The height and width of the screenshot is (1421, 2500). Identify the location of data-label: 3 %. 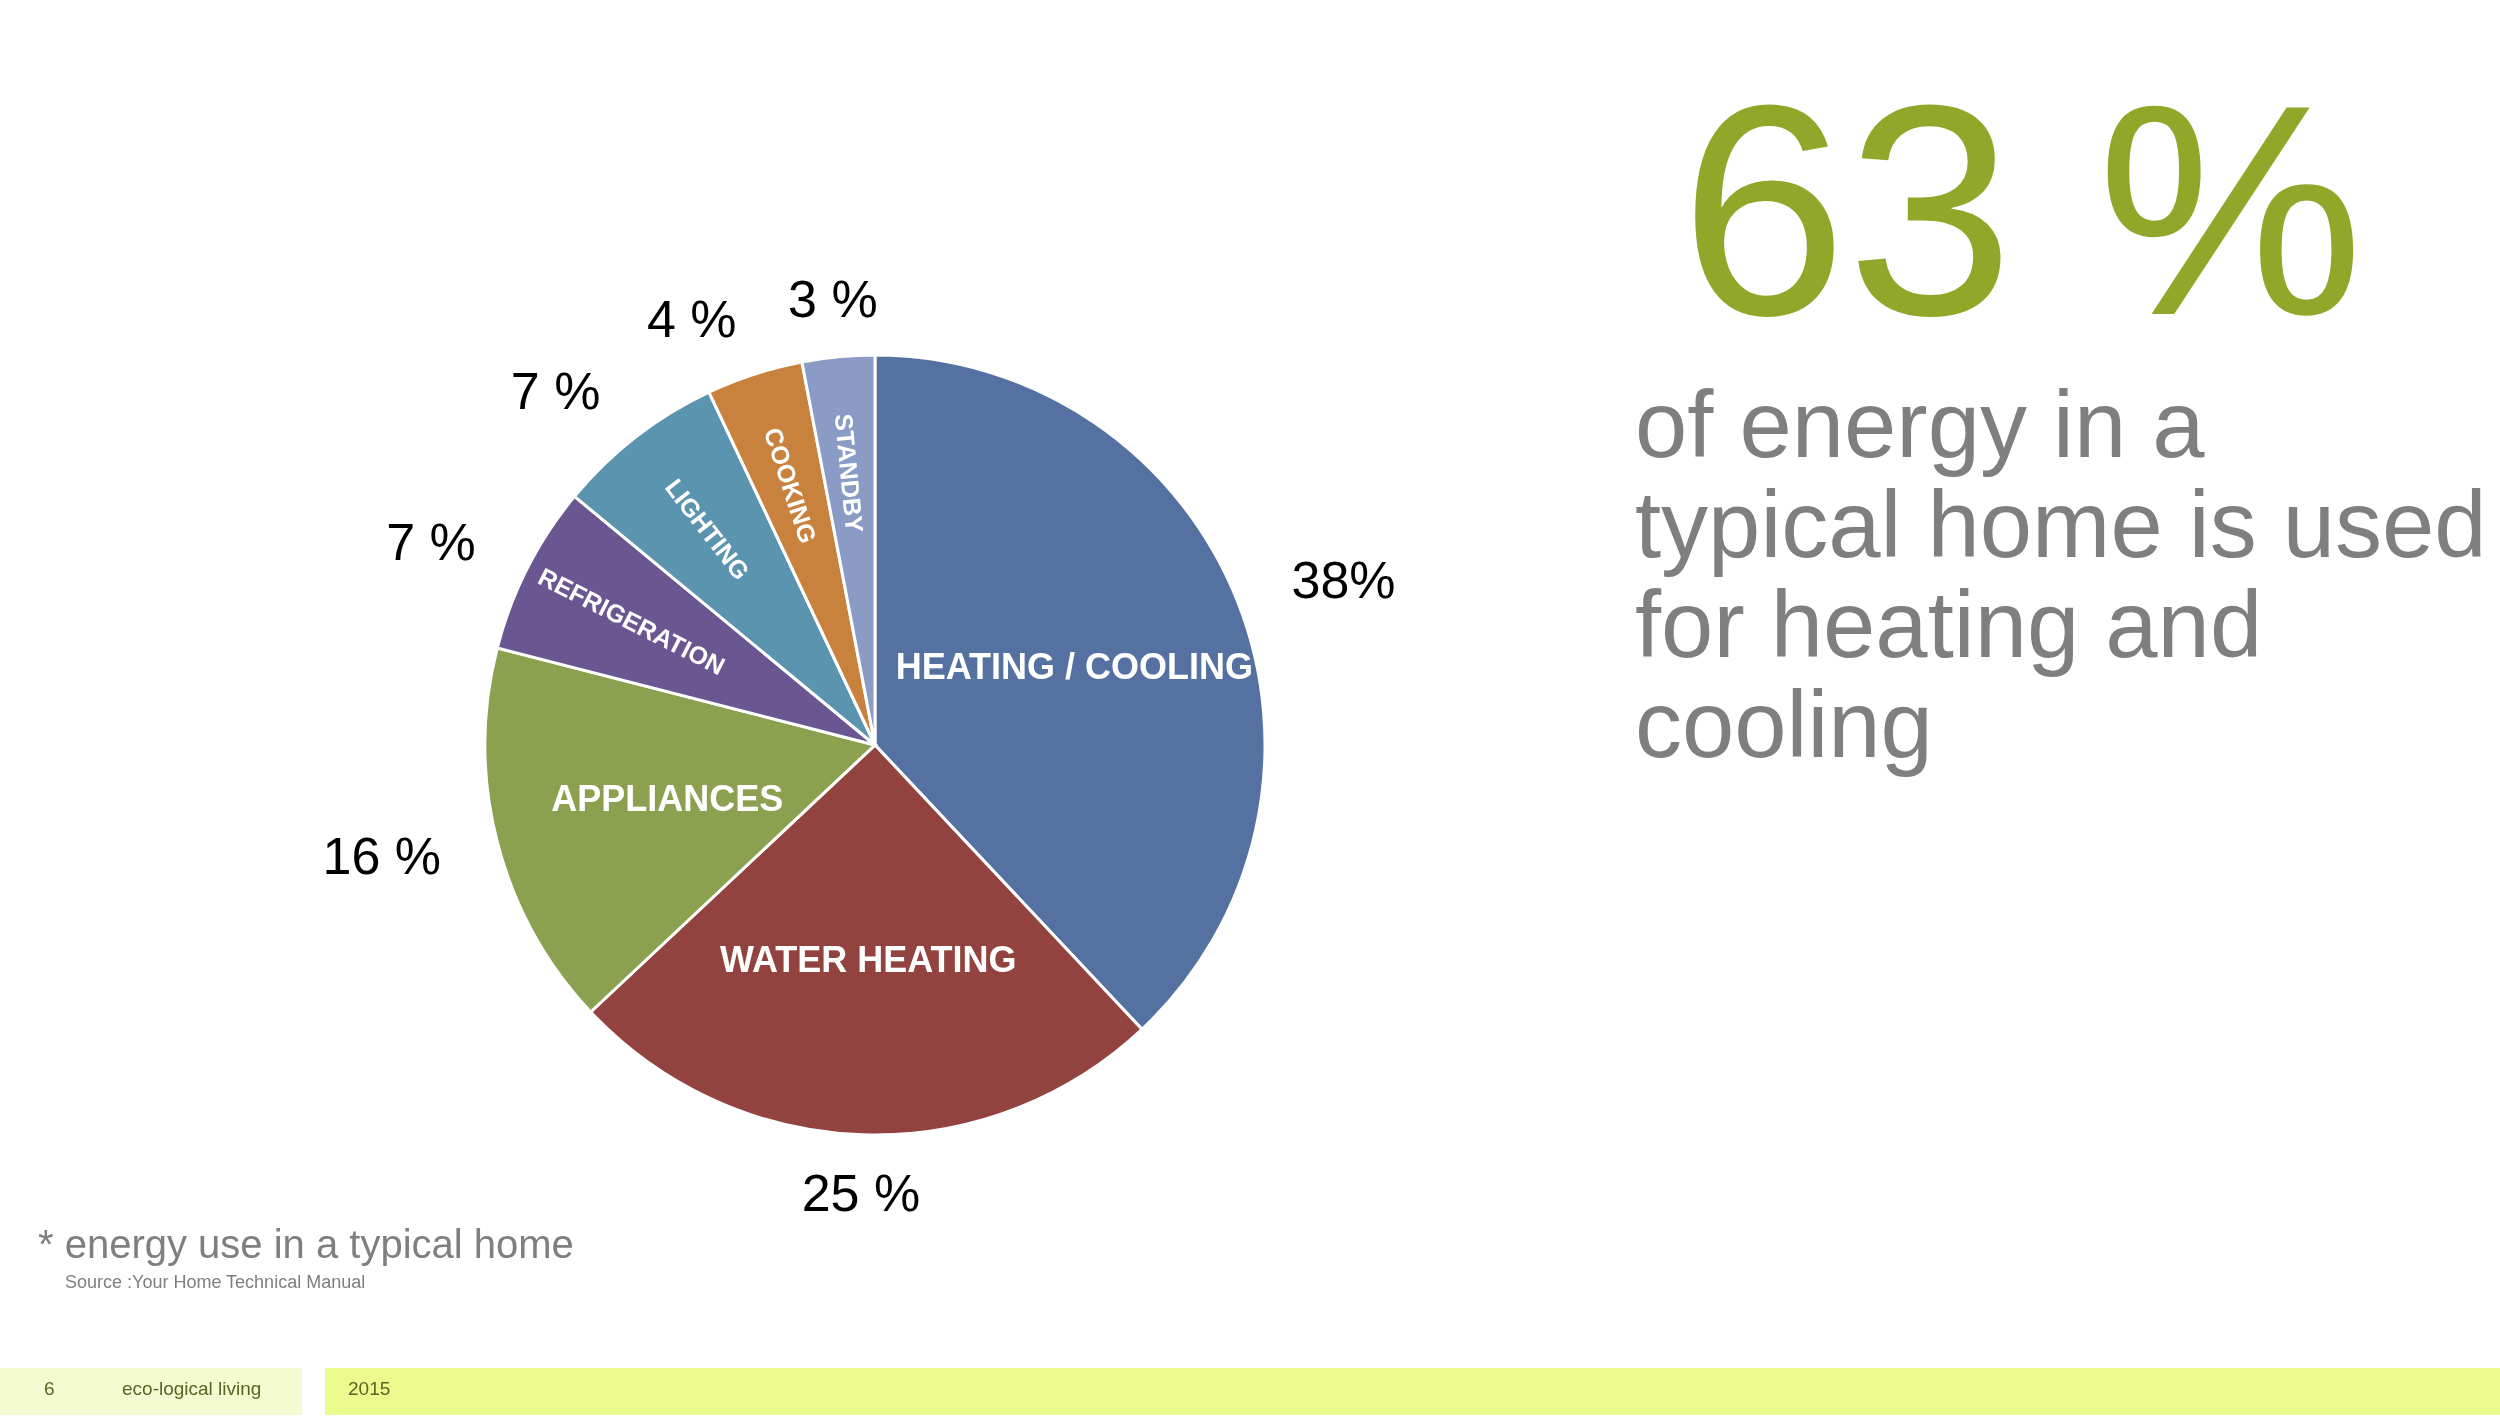
(833, 298).